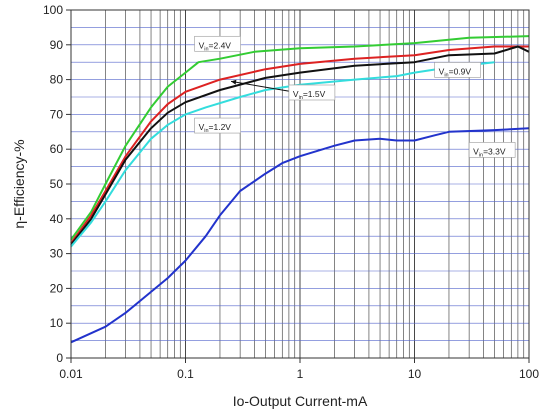  What do you see at coordinates (57, 45) in the screenshot?
I see `y-tick-label: 90` at bounding box center [57, 45].